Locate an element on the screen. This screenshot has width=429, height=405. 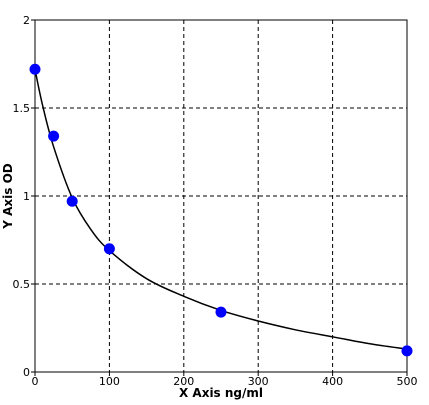
x-tick-label: 0 is located at coordinates (35, 381).